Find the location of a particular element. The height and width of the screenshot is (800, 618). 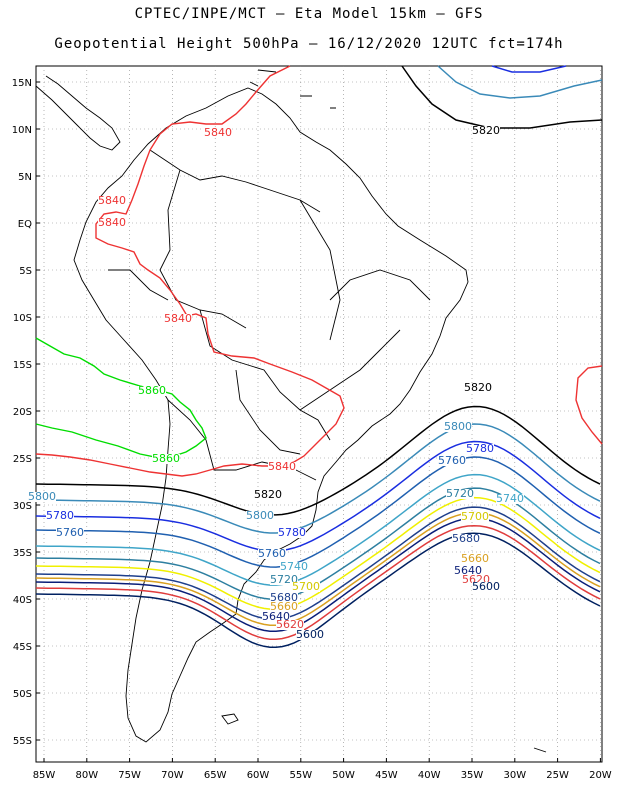

contour-5840-east is located at coordinates (589, 405).